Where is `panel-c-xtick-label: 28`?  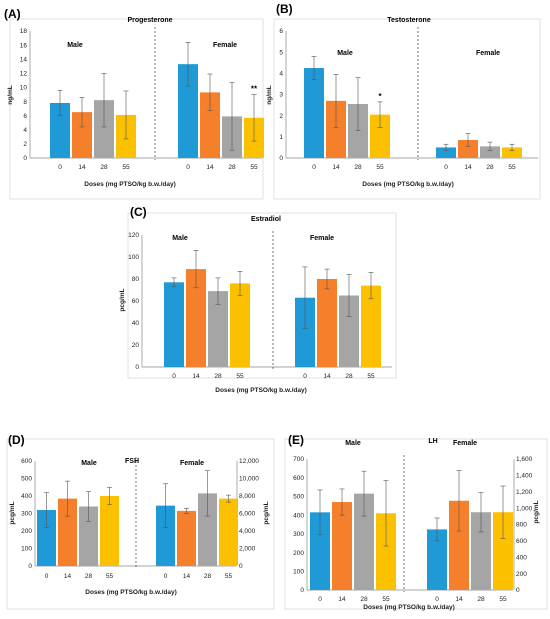
panel-c-xtick-label: 28 is located at coordinates (349, 376).